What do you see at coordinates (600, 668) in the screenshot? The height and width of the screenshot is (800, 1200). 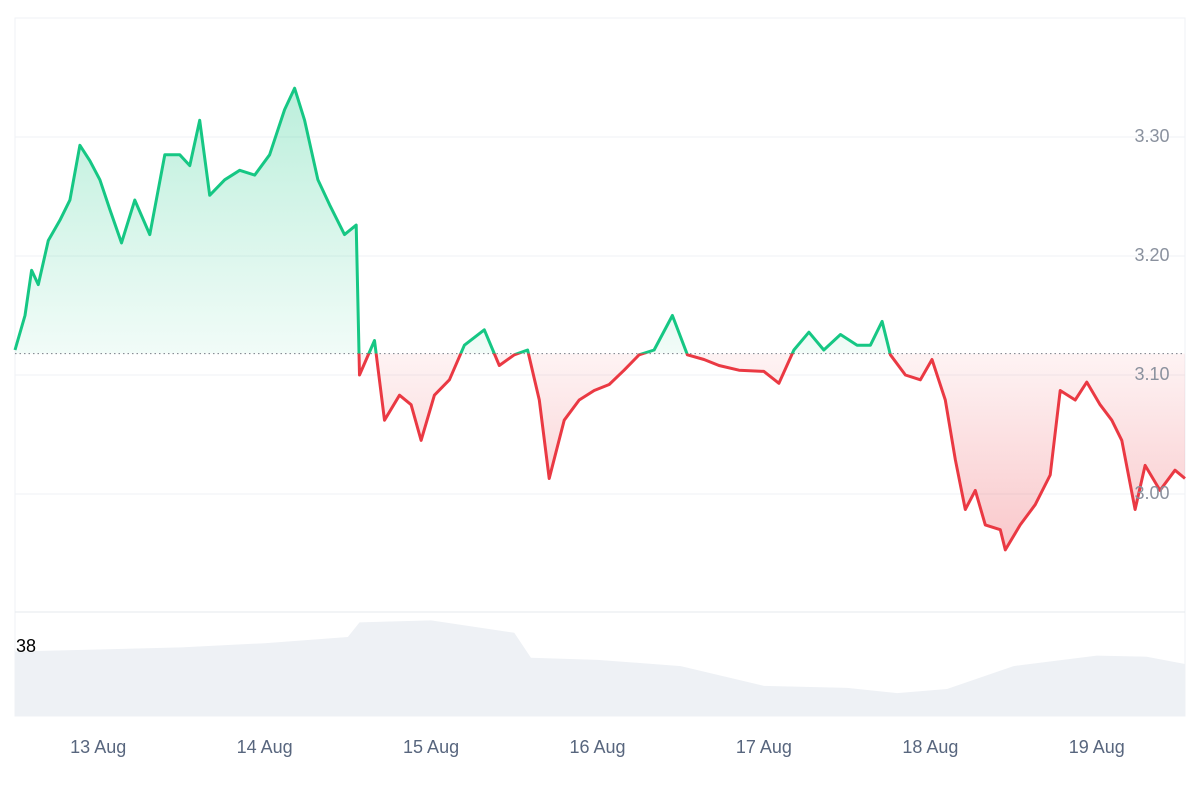 I see `volume-area` at bounding box center [600, 668].